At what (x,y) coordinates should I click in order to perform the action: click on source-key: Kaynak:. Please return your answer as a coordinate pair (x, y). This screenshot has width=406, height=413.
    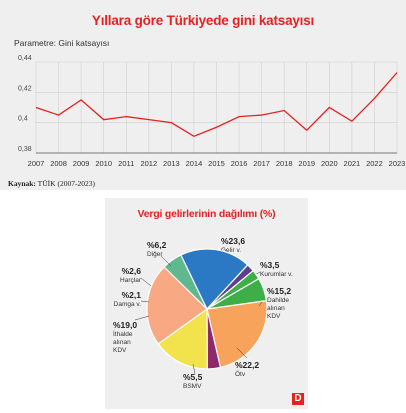
    Looking at the image, I should click on (22, 183).